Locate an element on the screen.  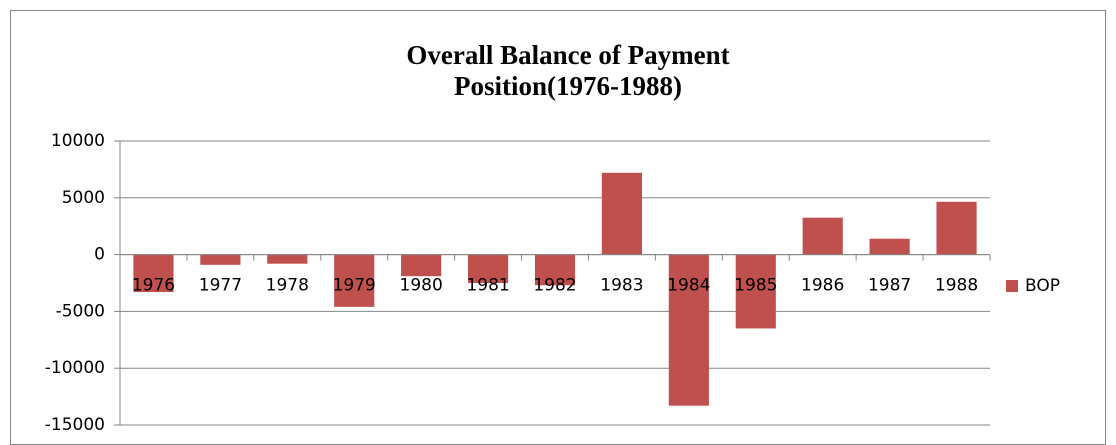
y-tick-label: -15000 is located at coordinates (75, 425).